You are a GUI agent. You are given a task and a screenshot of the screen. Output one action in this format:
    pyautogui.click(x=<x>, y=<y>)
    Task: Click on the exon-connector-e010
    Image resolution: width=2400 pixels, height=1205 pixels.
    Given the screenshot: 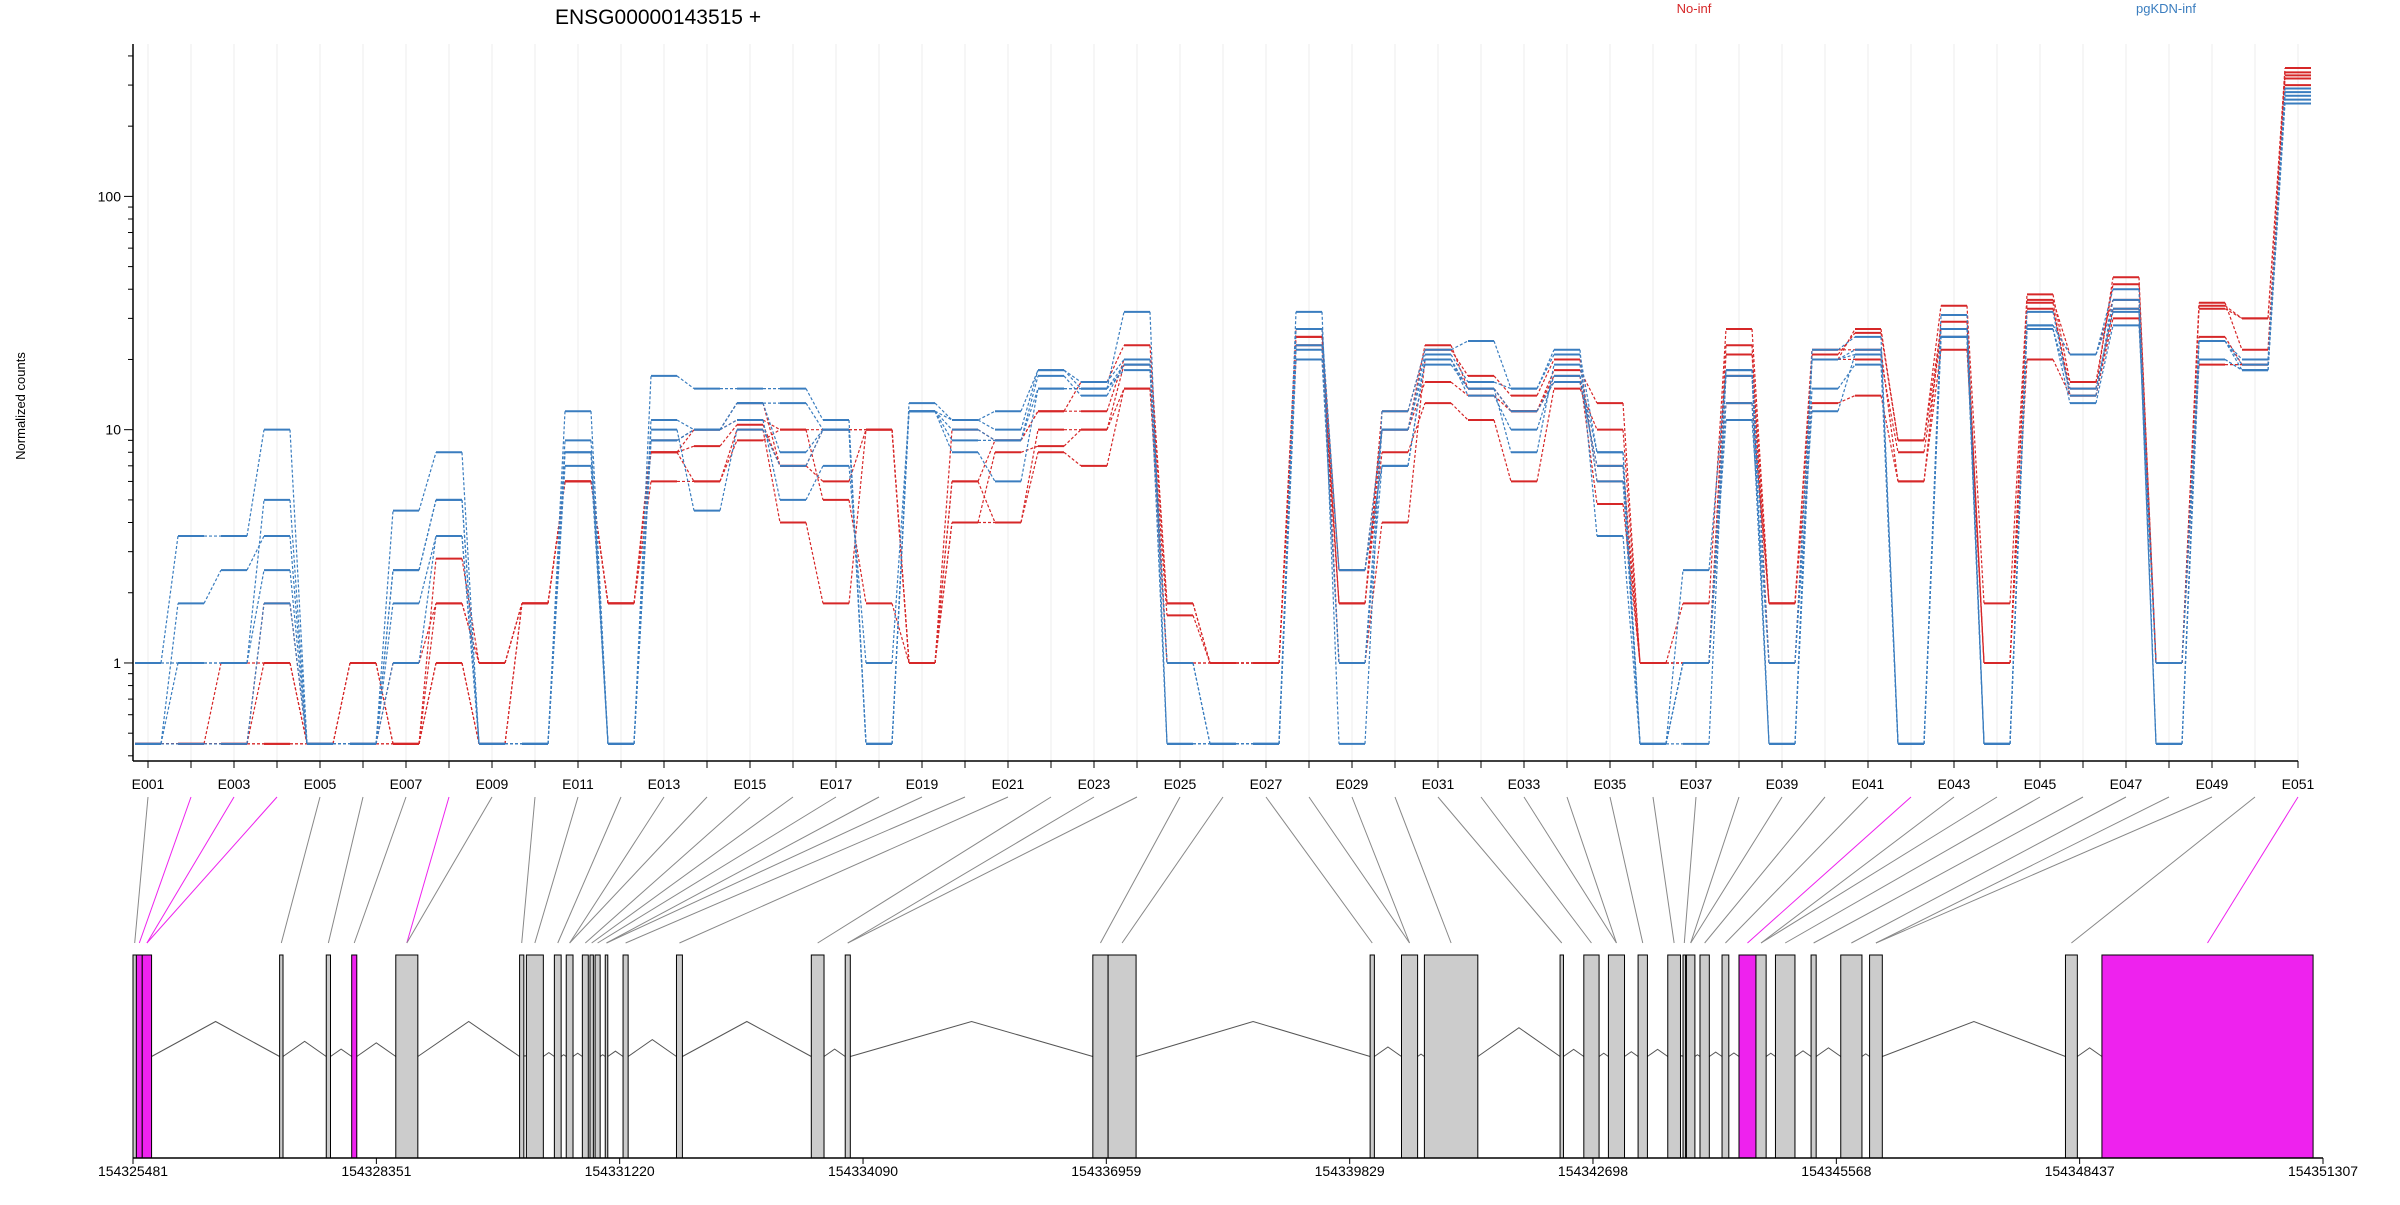 What is the action you would take?
    pyautogui.click(x=528, y=870)
    